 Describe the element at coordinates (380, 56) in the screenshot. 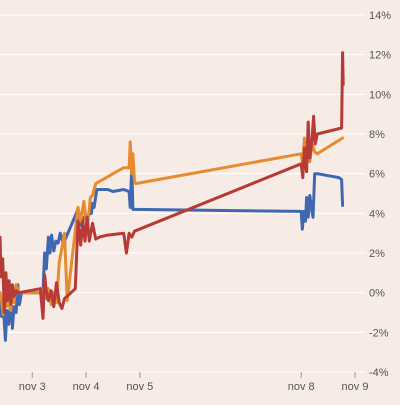

I see `y-tick-label: 12%` at that location.